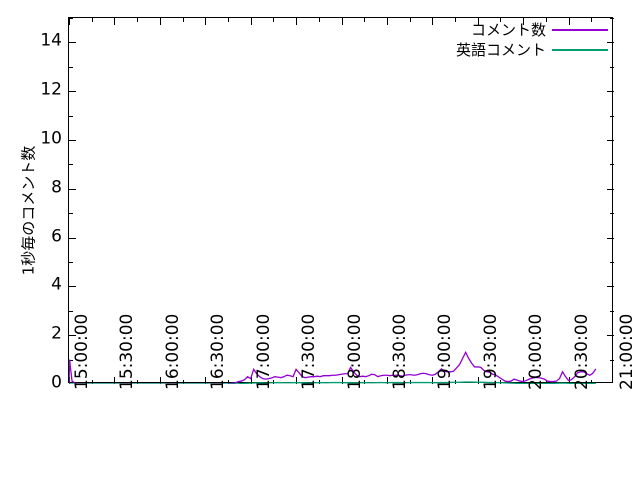 The height and width of the screenshot is (480, 640). I want to click on legend-entry-comment-count: コメント数, so click(519, 30).